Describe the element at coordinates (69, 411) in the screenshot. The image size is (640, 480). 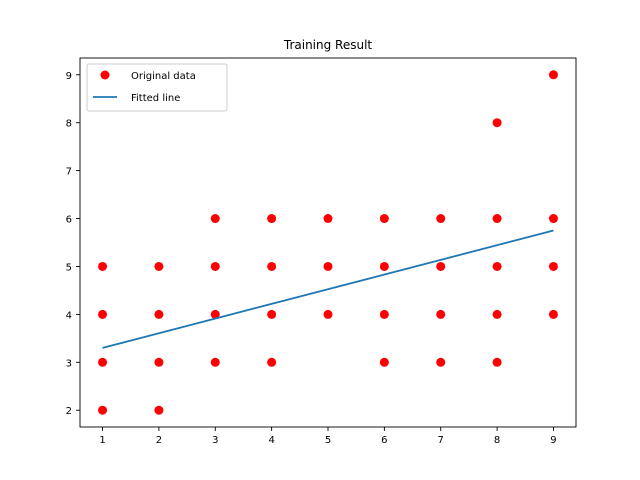
I see `y-tick-label-2: 2` at that location.